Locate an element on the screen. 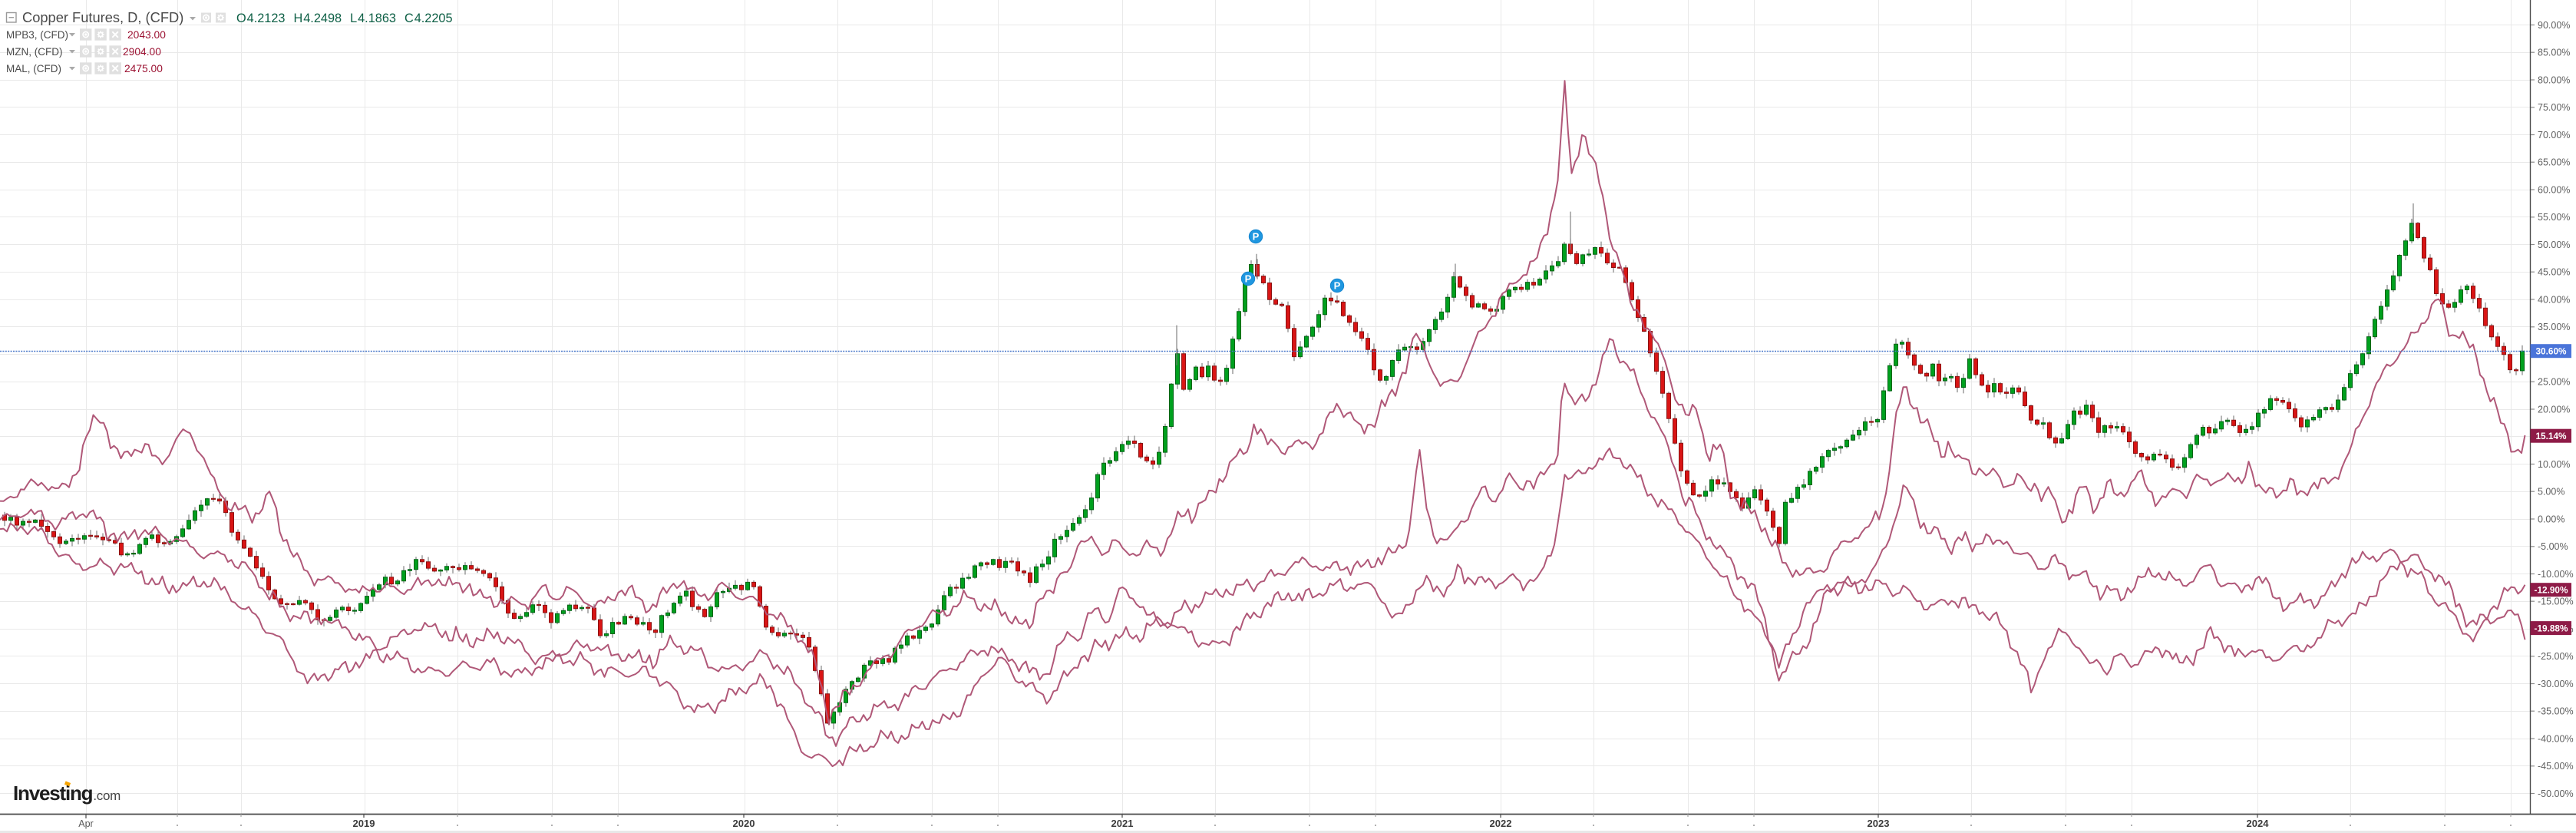 Image resolution: width=2576 pixels, height=833 pixels. svg-text: -19.88% is located at coordinates (2551, 628).